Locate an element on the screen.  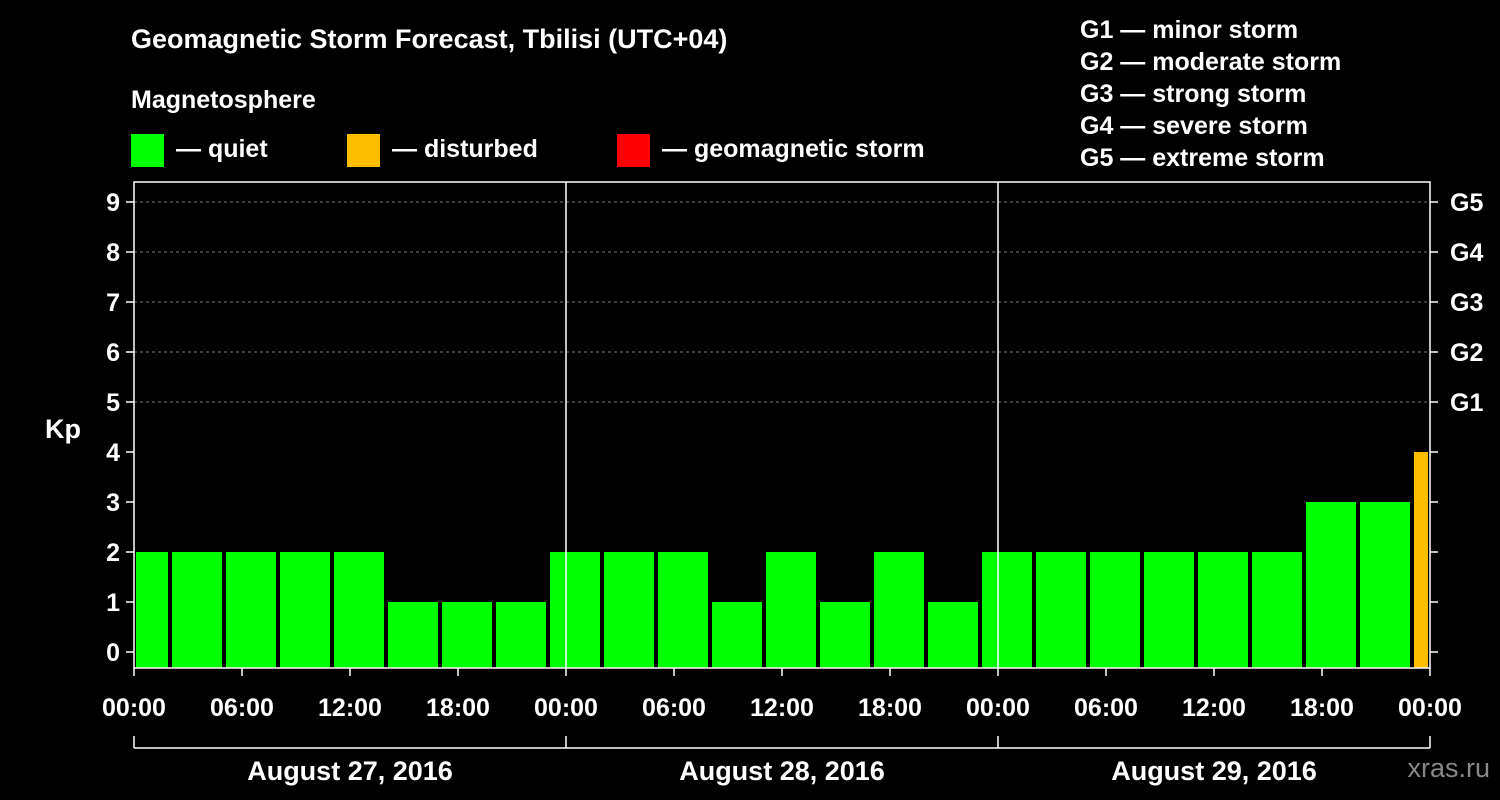
storm-level-g5: G5 — extreme storm is located at coordinates (1202, 158).